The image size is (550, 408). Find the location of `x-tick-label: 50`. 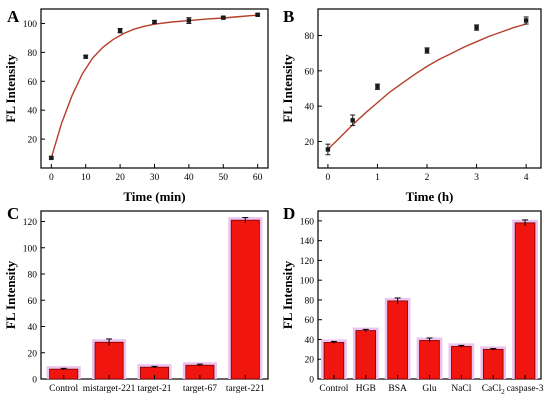

x-tick-label: 50 is located at coordinates (224, 178).